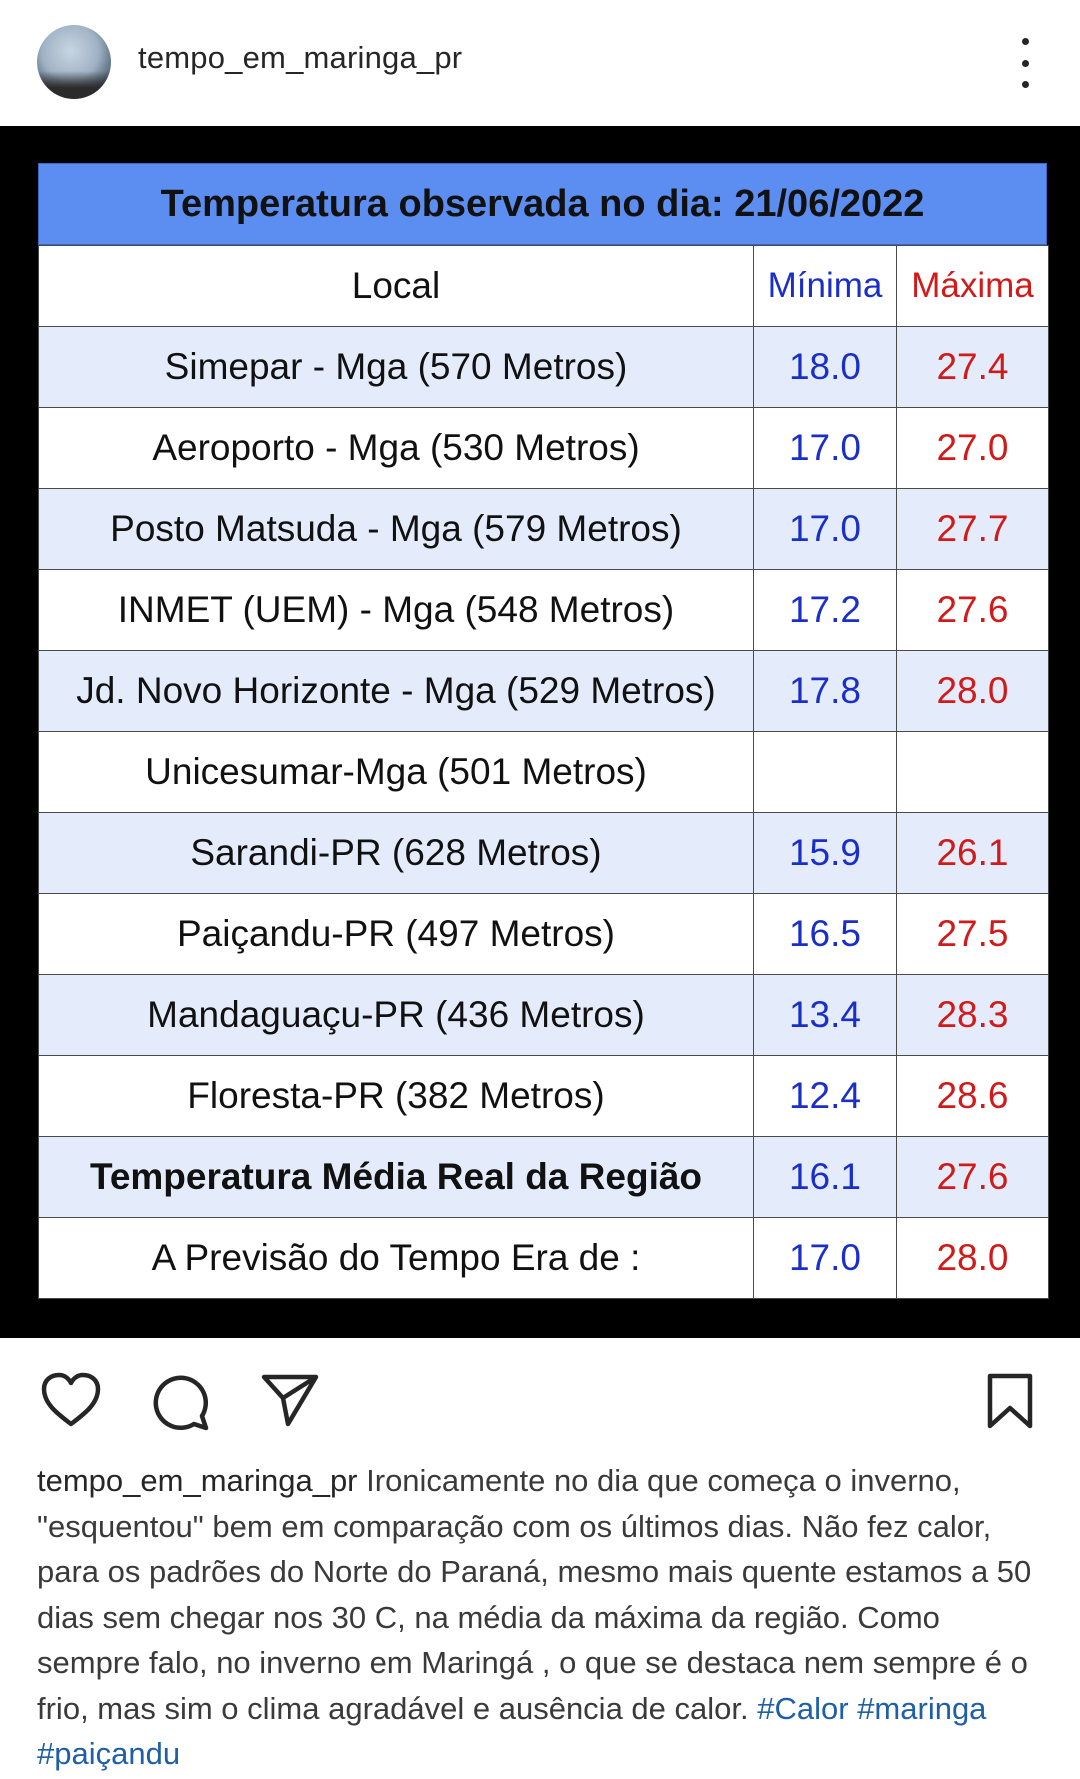  Describe the element at coordinates (290, 1400) in the screenshot. I see `share-icon` at that location.